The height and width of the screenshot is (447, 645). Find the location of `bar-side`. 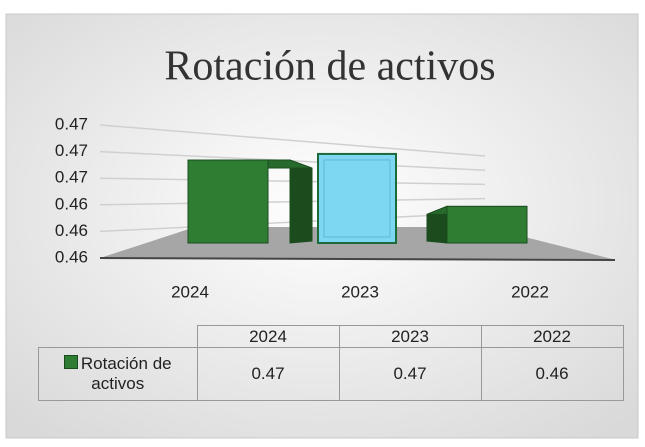

bar-side is located at coordinates (301, 201).